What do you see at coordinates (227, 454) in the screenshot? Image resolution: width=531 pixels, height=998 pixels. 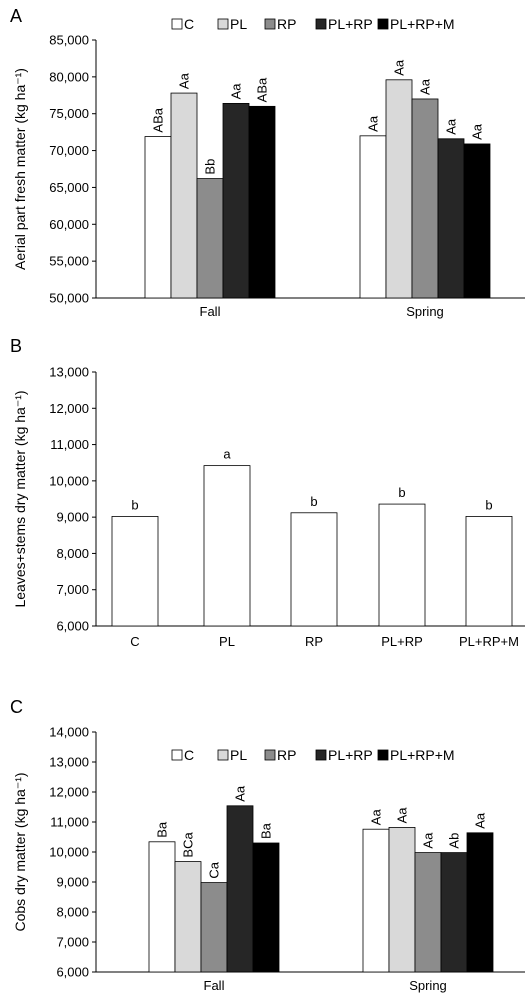 I see `data-label: a` at bounding box center [227, 454].